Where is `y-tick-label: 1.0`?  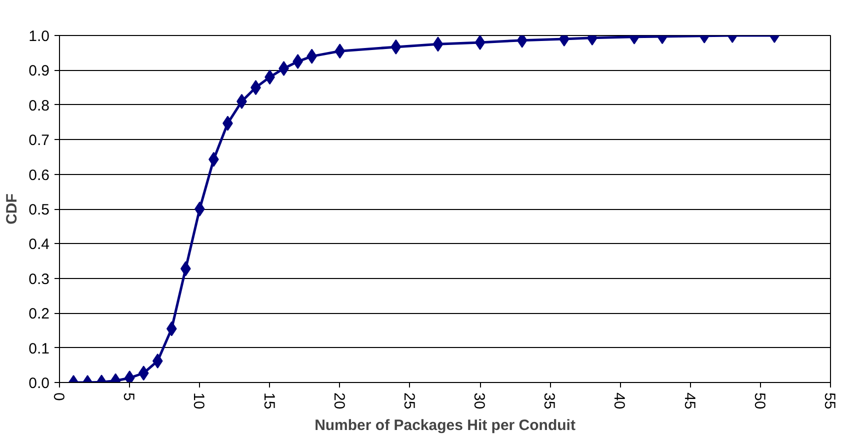 y-tick-label: 1.0 is located at coordinates (39, 36).